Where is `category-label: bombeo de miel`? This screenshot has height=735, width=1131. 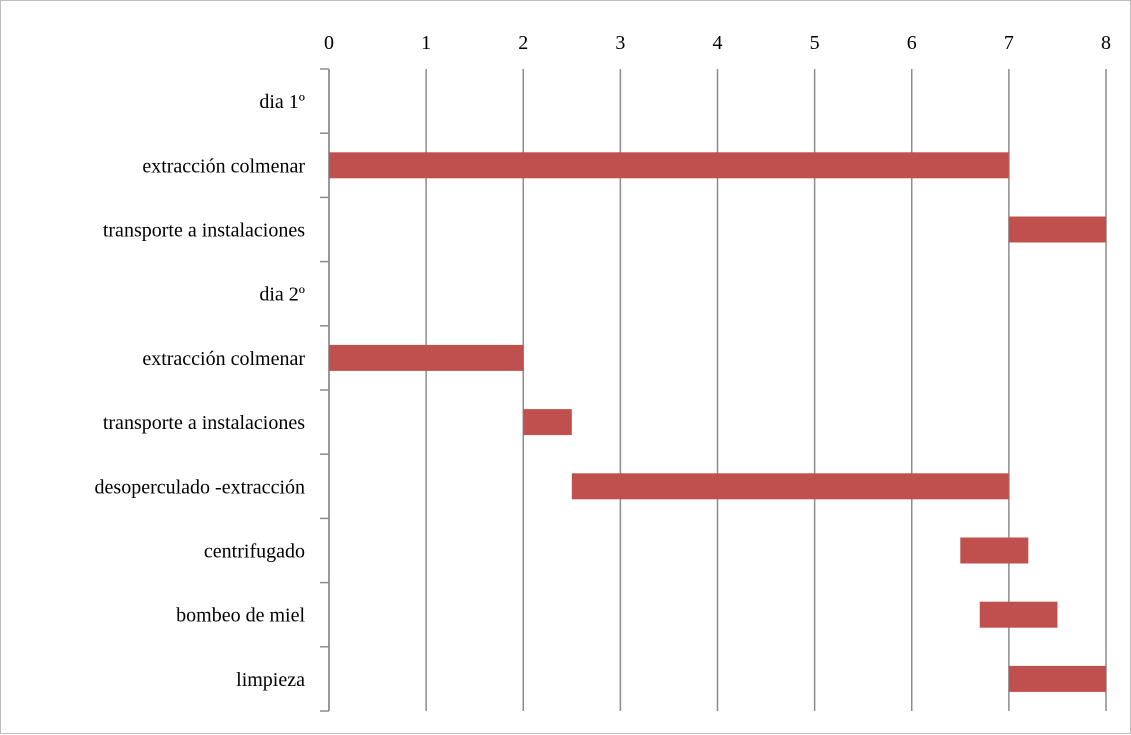
category-label: bombeo de miel is located at coordinates (240, 616).